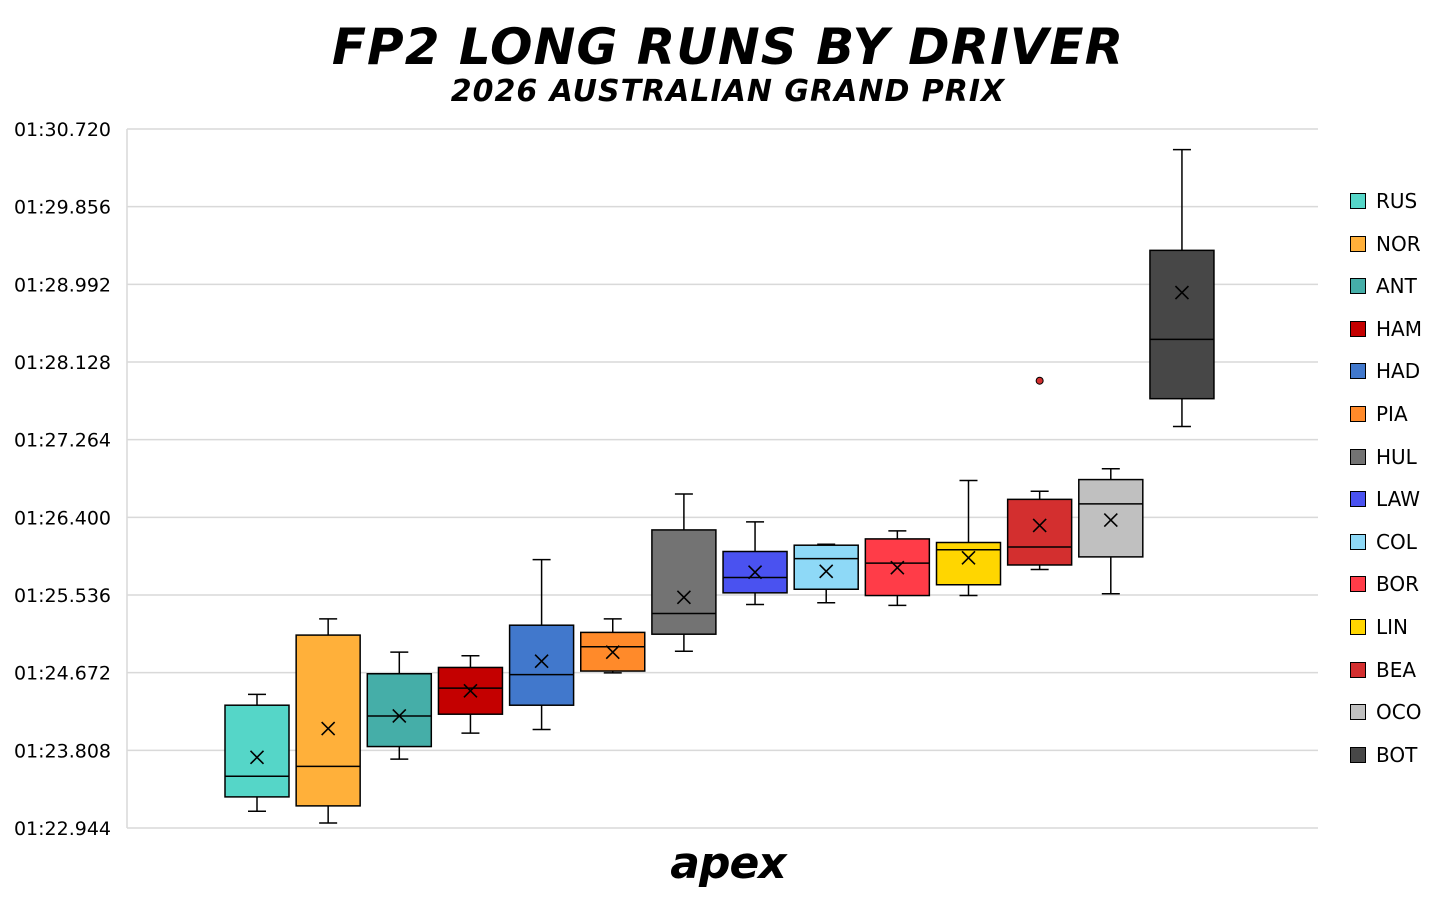 The image size is (1456, 910). I want to click on legend-item-rus: RUS, so click(1383, 201).